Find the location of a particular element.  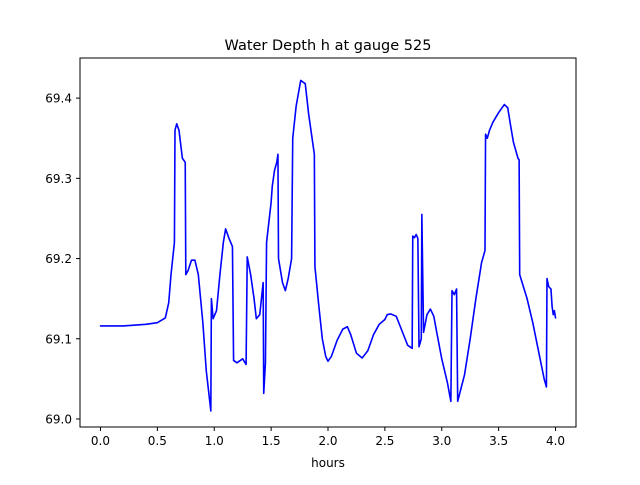

y-axis-ticks: 69.0 69.1 69.2 69.3 69.4 is located at coordinates (62, 259).